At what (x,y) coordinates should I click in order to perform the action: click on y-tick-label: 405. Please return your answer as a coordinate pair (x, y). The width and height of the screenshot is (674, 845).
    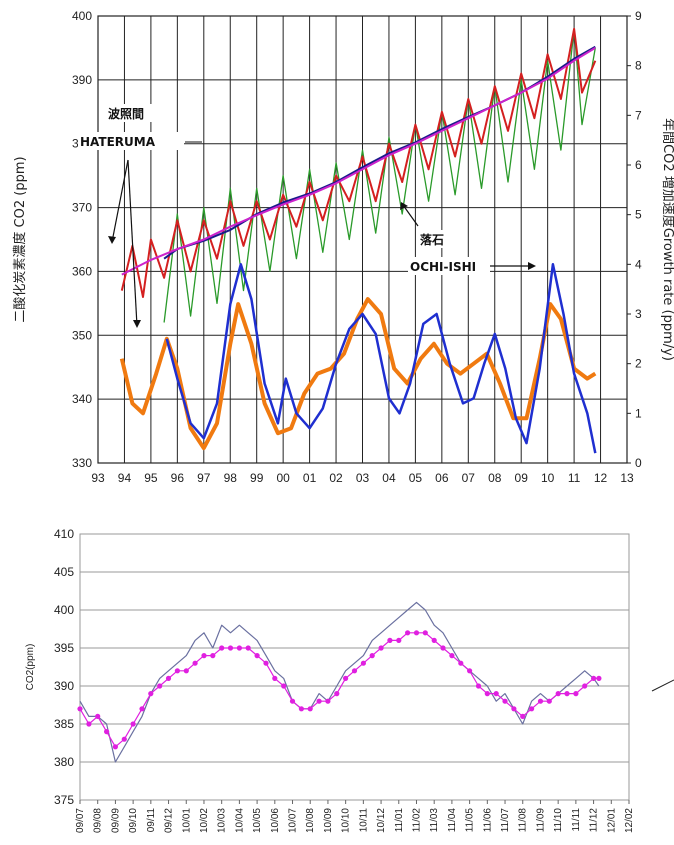
    Looking at the image, I should click on (64, 572).